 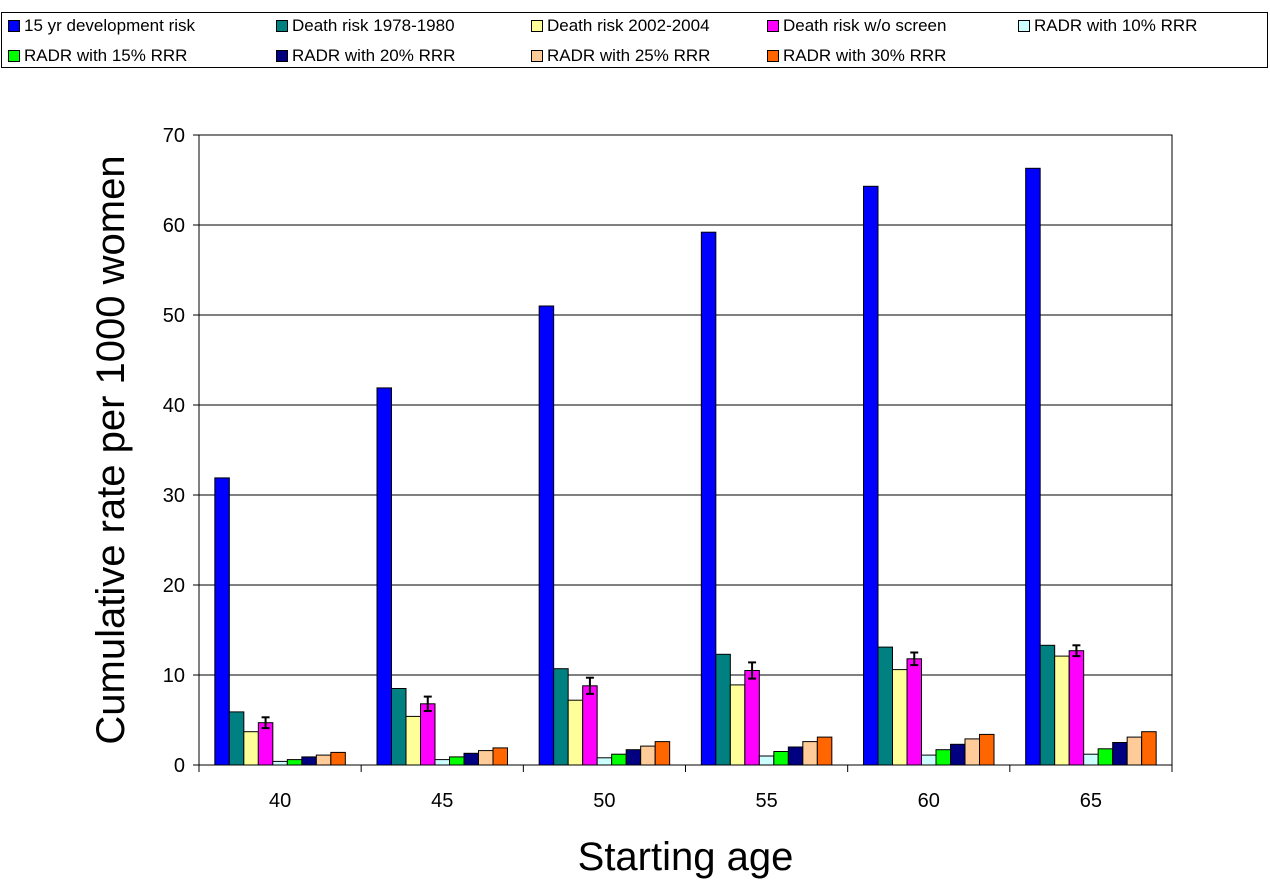 What do you see at coordinates (865, 25) in the screenshot?
I see `legend-label: Death risk w/o screen` at bounding box center [865, 25].